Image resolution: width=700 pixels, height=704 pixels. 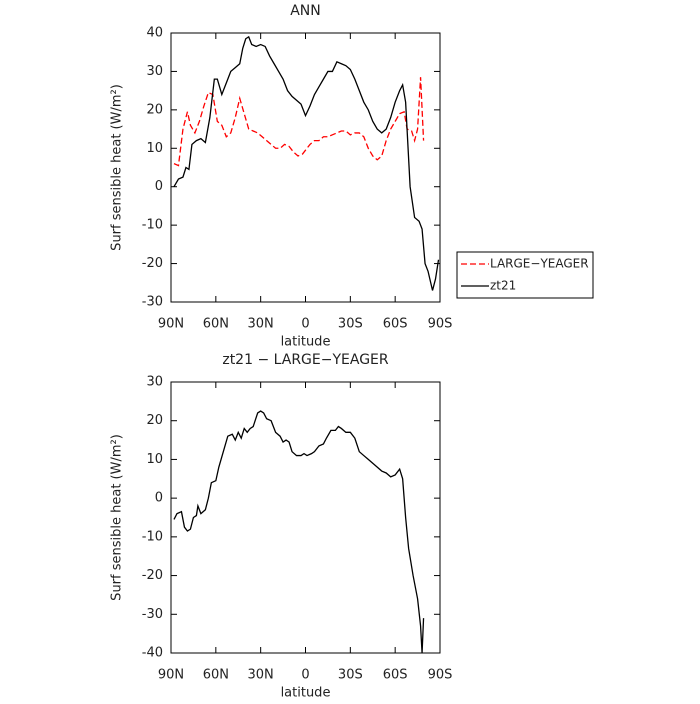 I want to click on chart-title: zt21 − LARGE−YEAGER, so click(x=305, y=360).